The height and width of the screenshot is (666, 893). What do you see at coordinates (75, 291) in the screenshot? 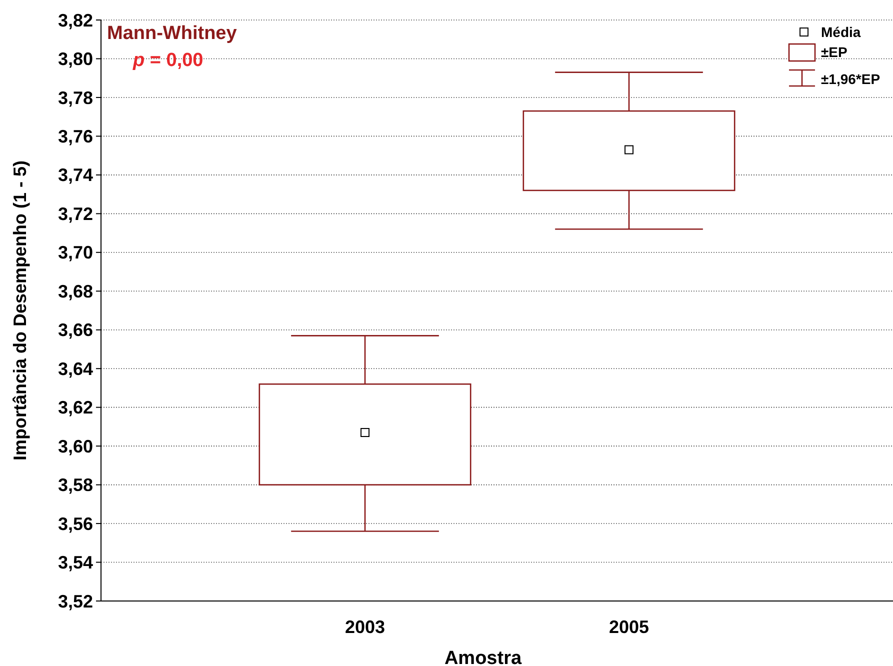
I see `y-tick-label: 3,68` at bounding box center [75, 291].